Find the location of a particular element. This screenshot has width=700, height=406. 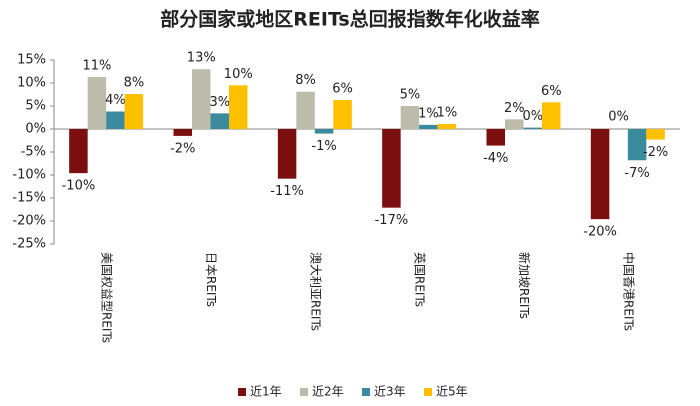

x-tick-label: 日本REITs is located at coordinates (211, 279).